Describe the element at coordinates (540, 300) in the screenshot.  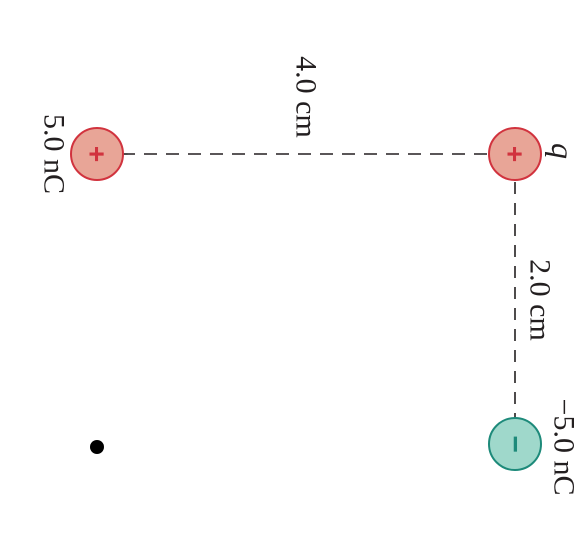
I see `distance-label-vertical: 2.0 cm` at that location.